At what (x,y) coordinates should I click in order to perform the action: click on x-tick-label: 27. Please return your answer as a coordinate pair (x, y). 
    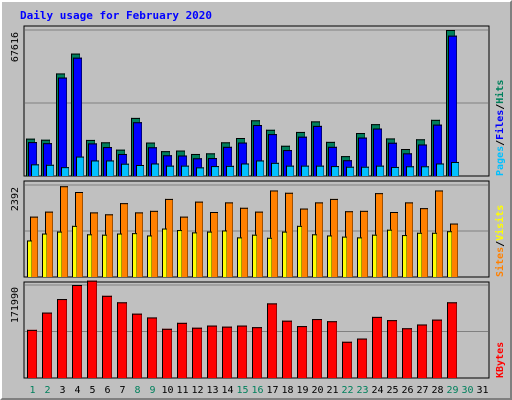
    Looking at the image, I should click on (422, 390).